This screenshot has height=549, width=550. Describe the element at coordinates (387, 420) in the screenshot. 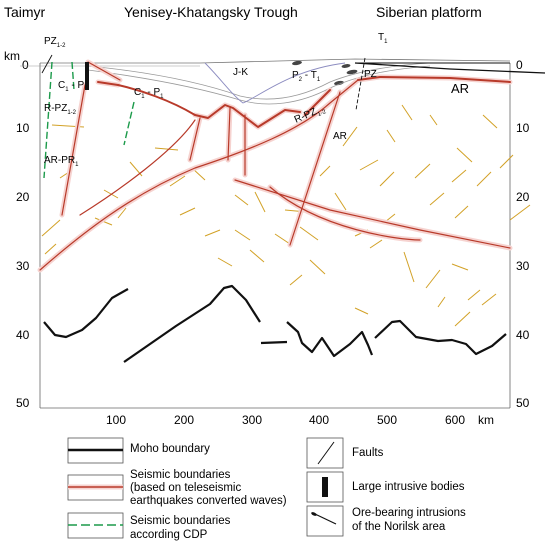

I see `distance-tick-label: 500` at that location.